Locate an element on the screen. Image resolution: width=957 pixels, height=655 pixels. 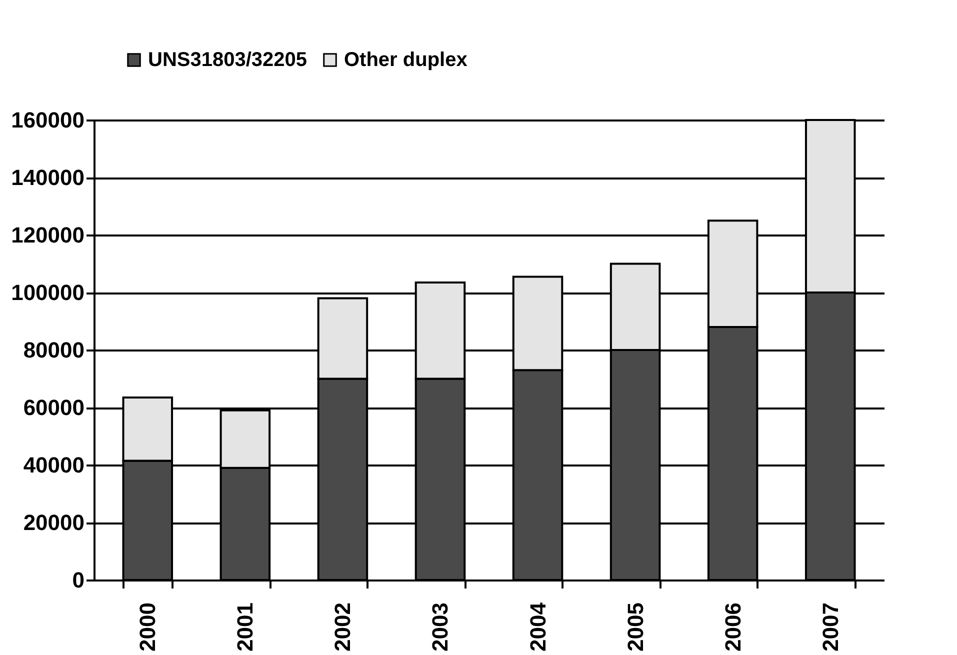
y-tick-label: 20000 is located at coordinates (53, 522).